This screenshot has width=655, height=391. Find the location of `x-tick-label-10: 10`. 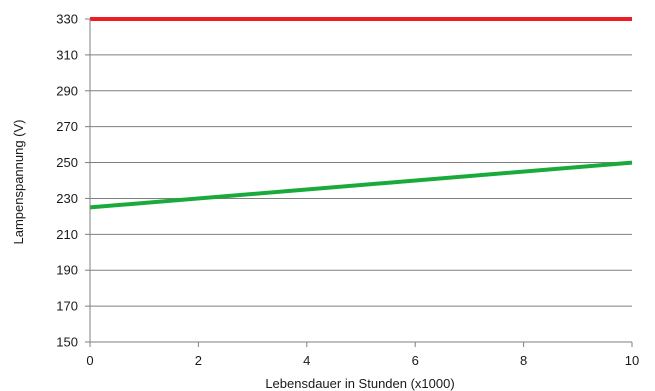

x-tick-label-10: 10 is located at coordinates (632, 360).